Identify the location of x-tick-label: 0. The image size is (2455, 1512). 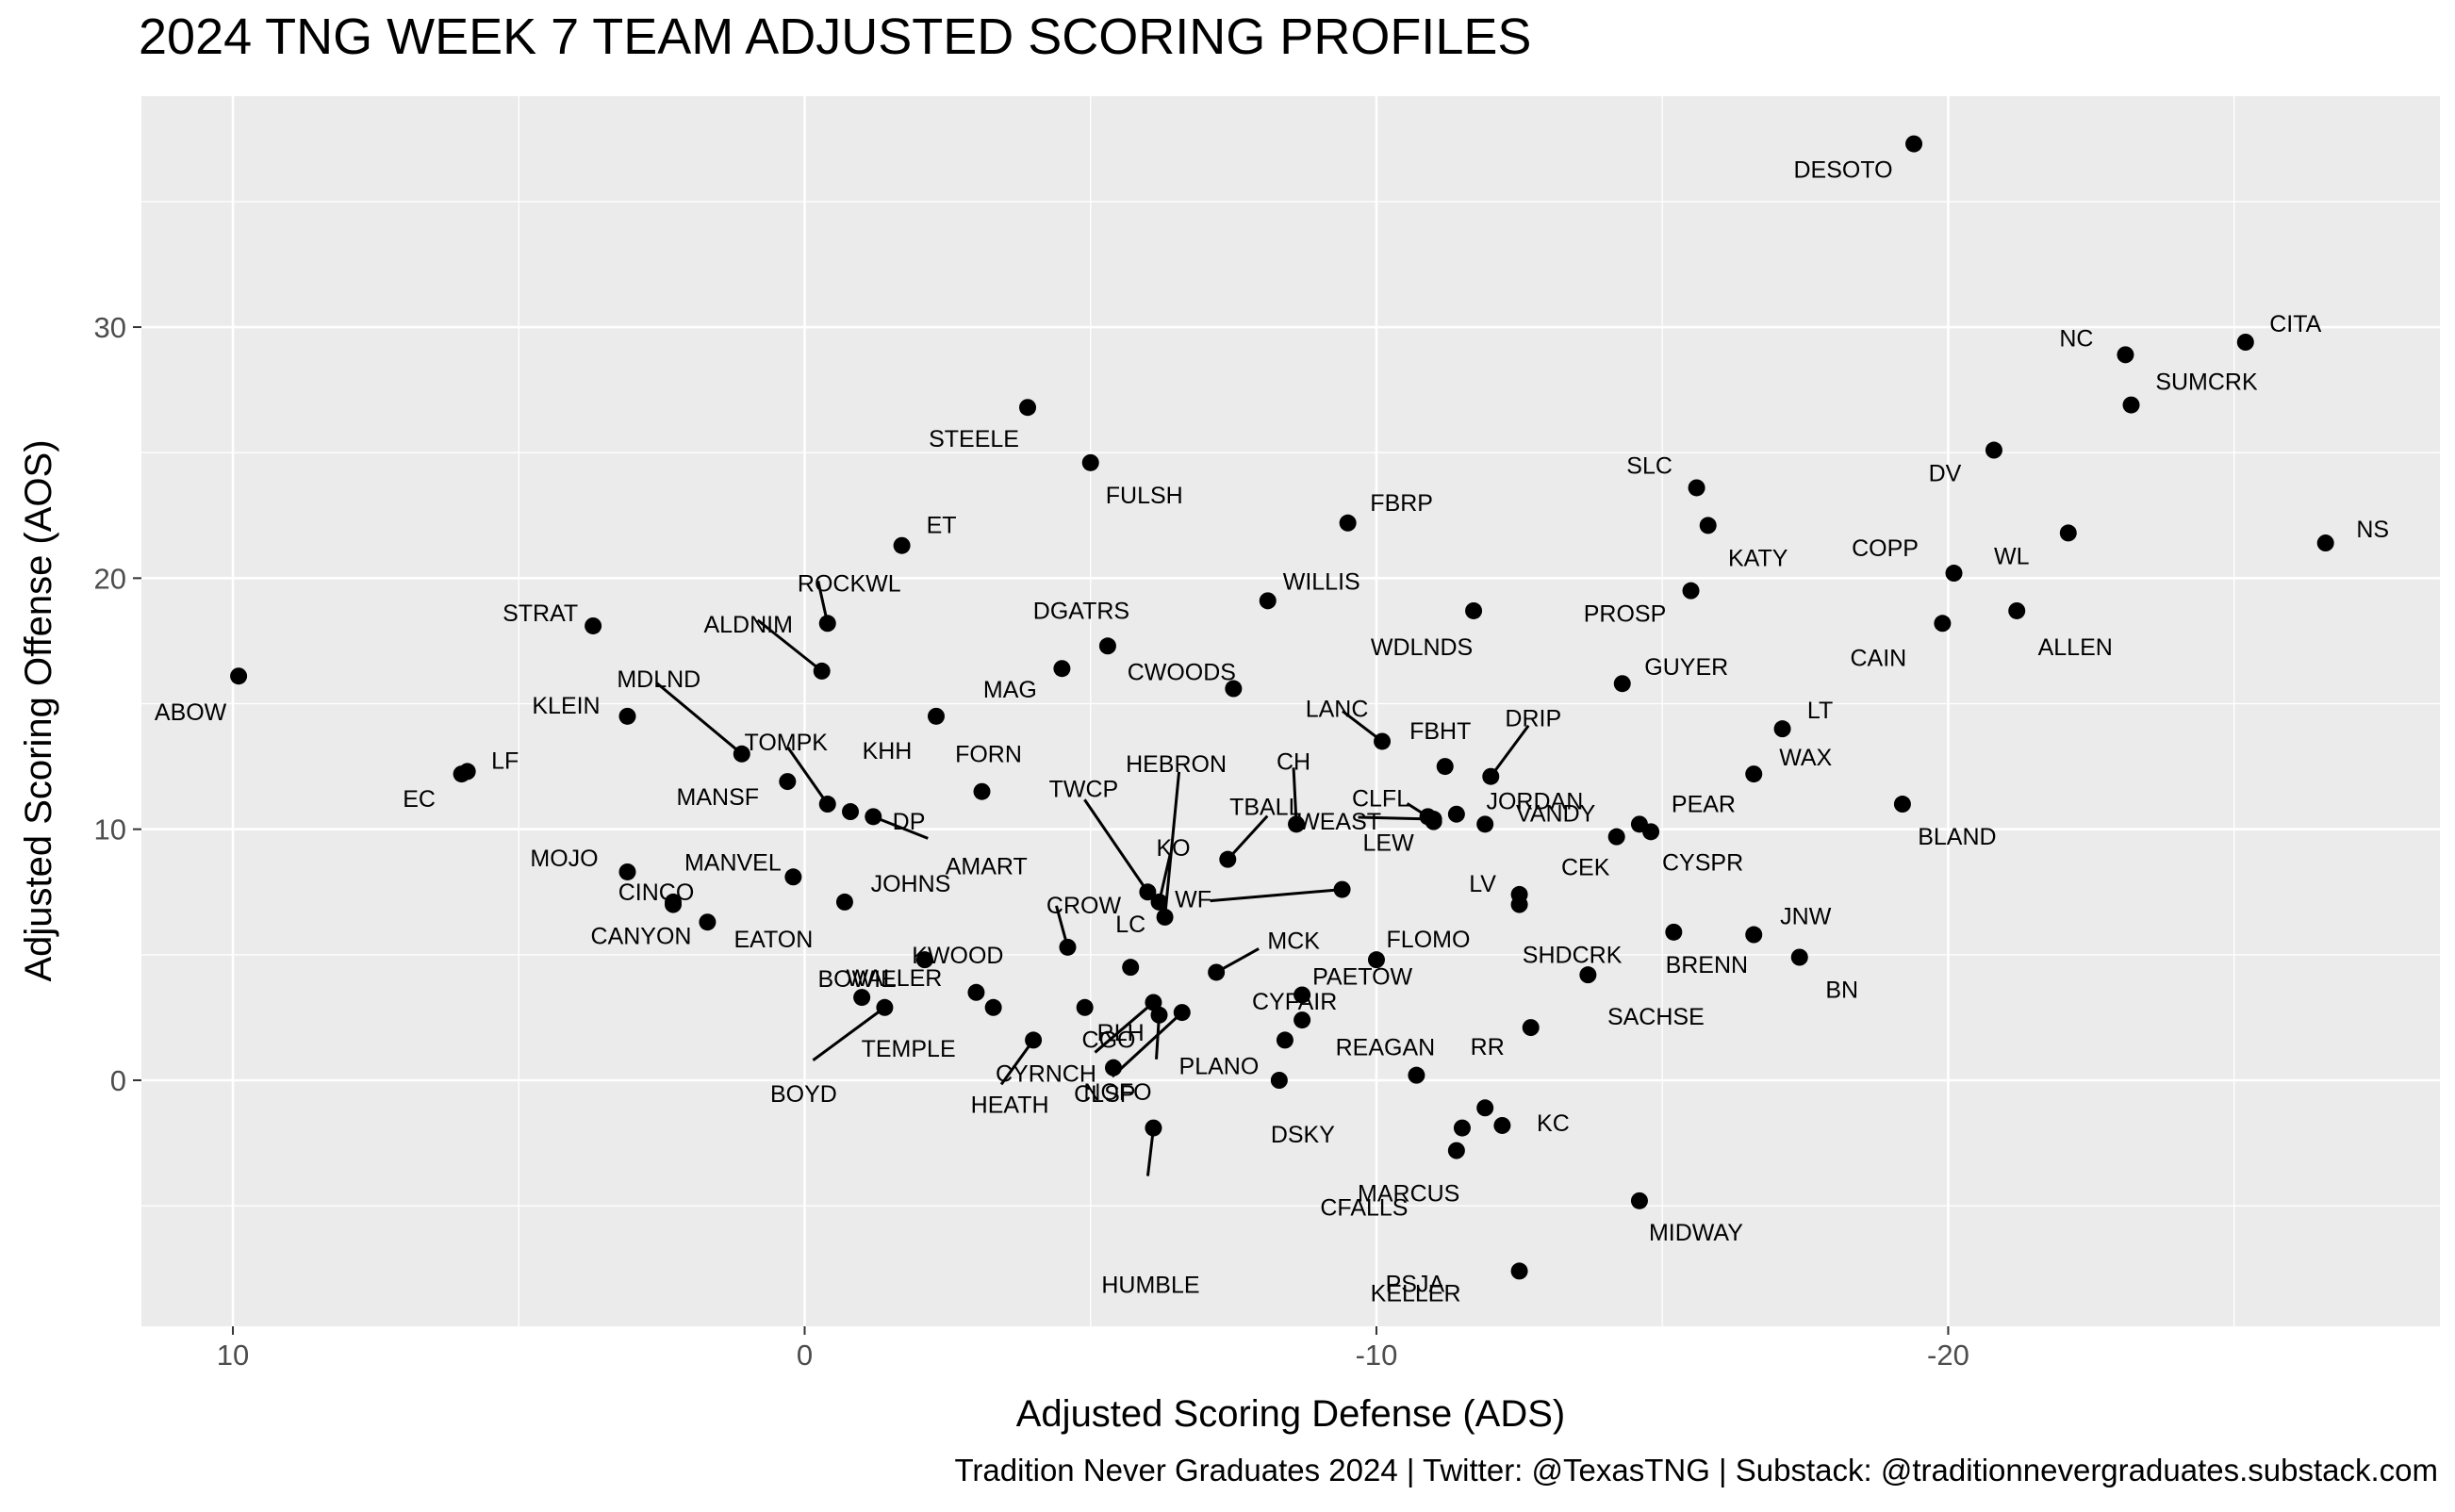
(805, 1356).